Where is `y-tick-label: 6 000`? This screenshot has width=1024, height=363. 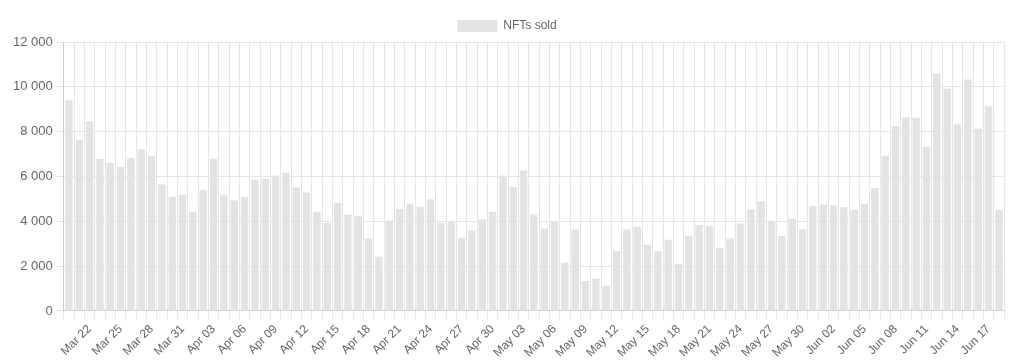
y-tick-label: 6 000 is located at coordinates (36, 176).